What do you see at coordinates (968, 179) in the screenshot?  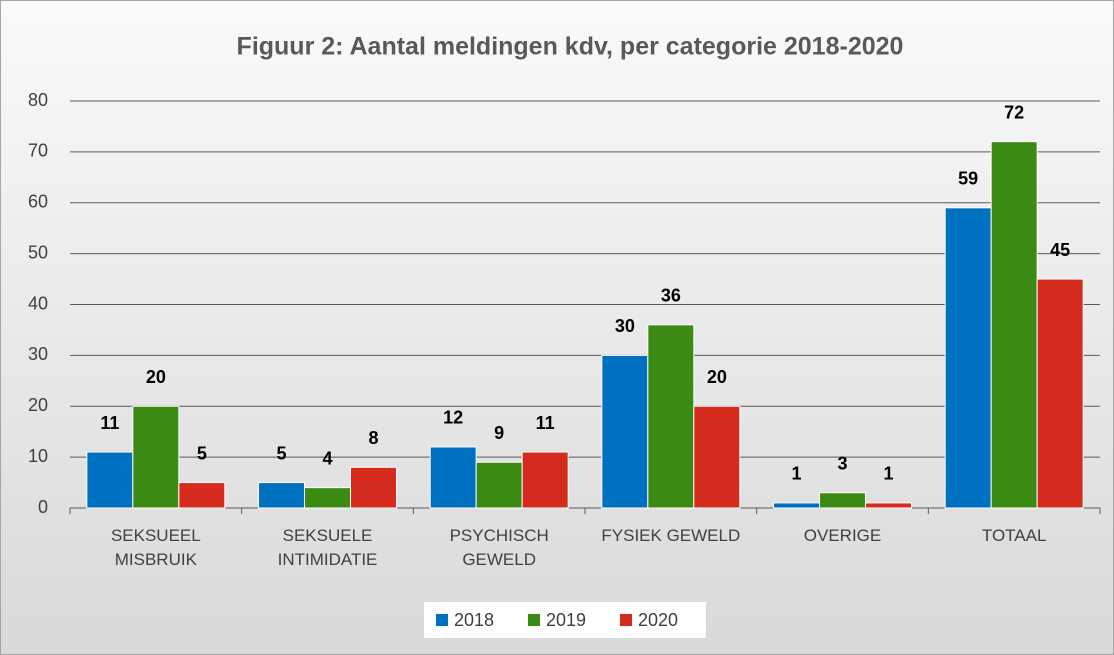 I see `data-label: 59` at bounding box center [968, 179].